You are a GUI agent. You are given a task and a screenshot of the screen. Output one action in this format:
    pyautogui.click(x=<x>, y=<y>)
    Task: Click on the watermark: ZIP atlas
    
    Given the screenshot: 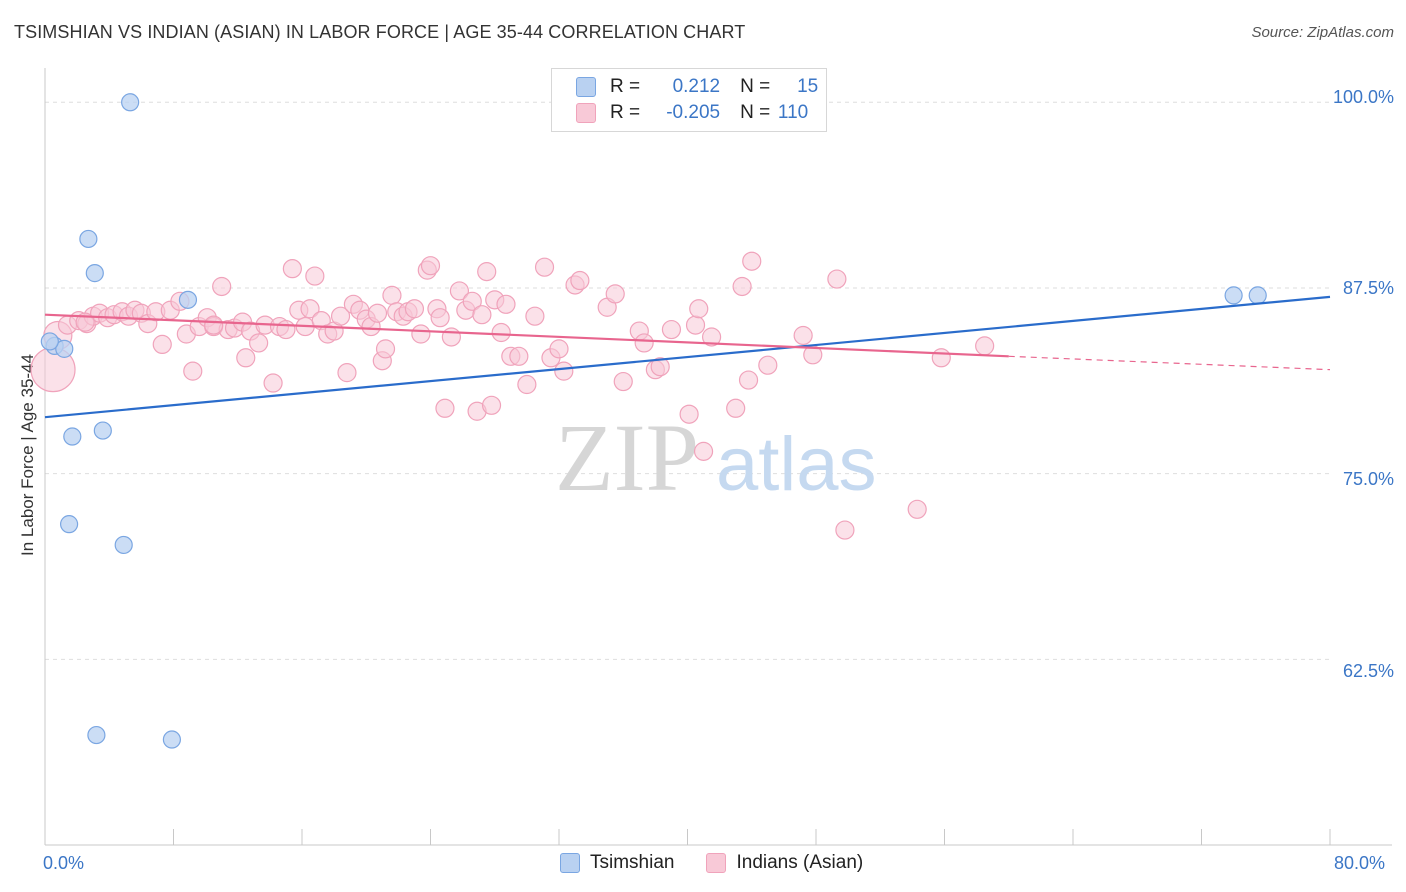 What is the action you would take?
    pyautogui.click(x=716, y=457)
    